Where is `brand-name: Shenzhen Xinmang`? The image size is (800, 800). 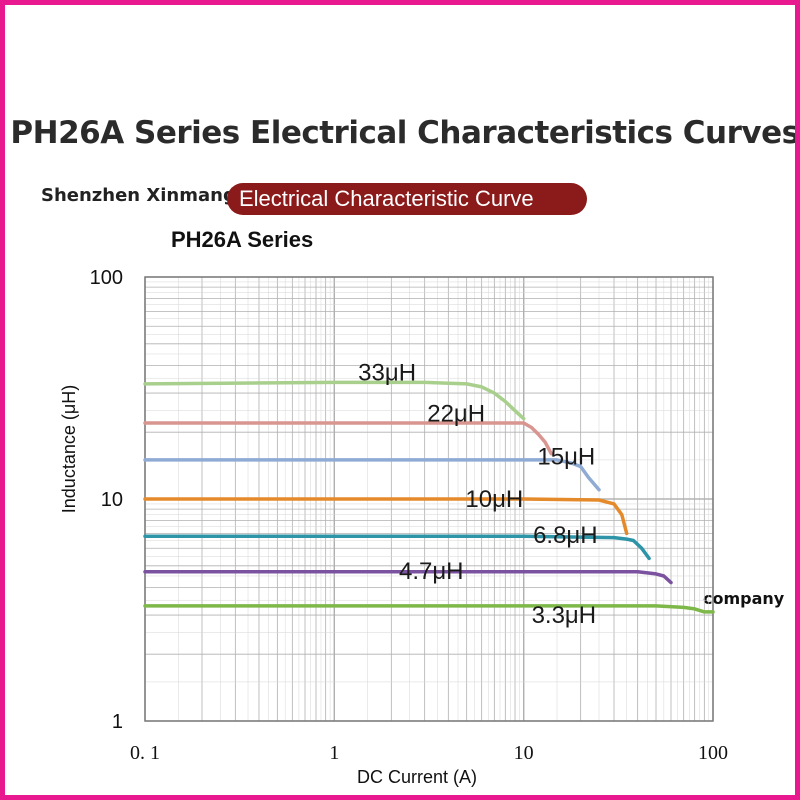 brand-name: Shenzhen Xinmang is located at coordinates (138, 195).